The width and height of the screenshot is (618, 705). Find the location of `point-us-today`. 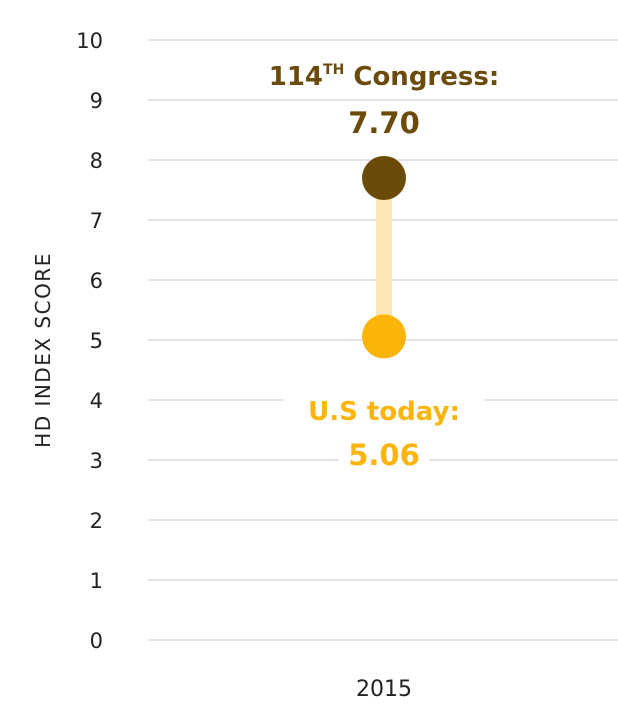

point-us-today is located at coordinates (384, 336).